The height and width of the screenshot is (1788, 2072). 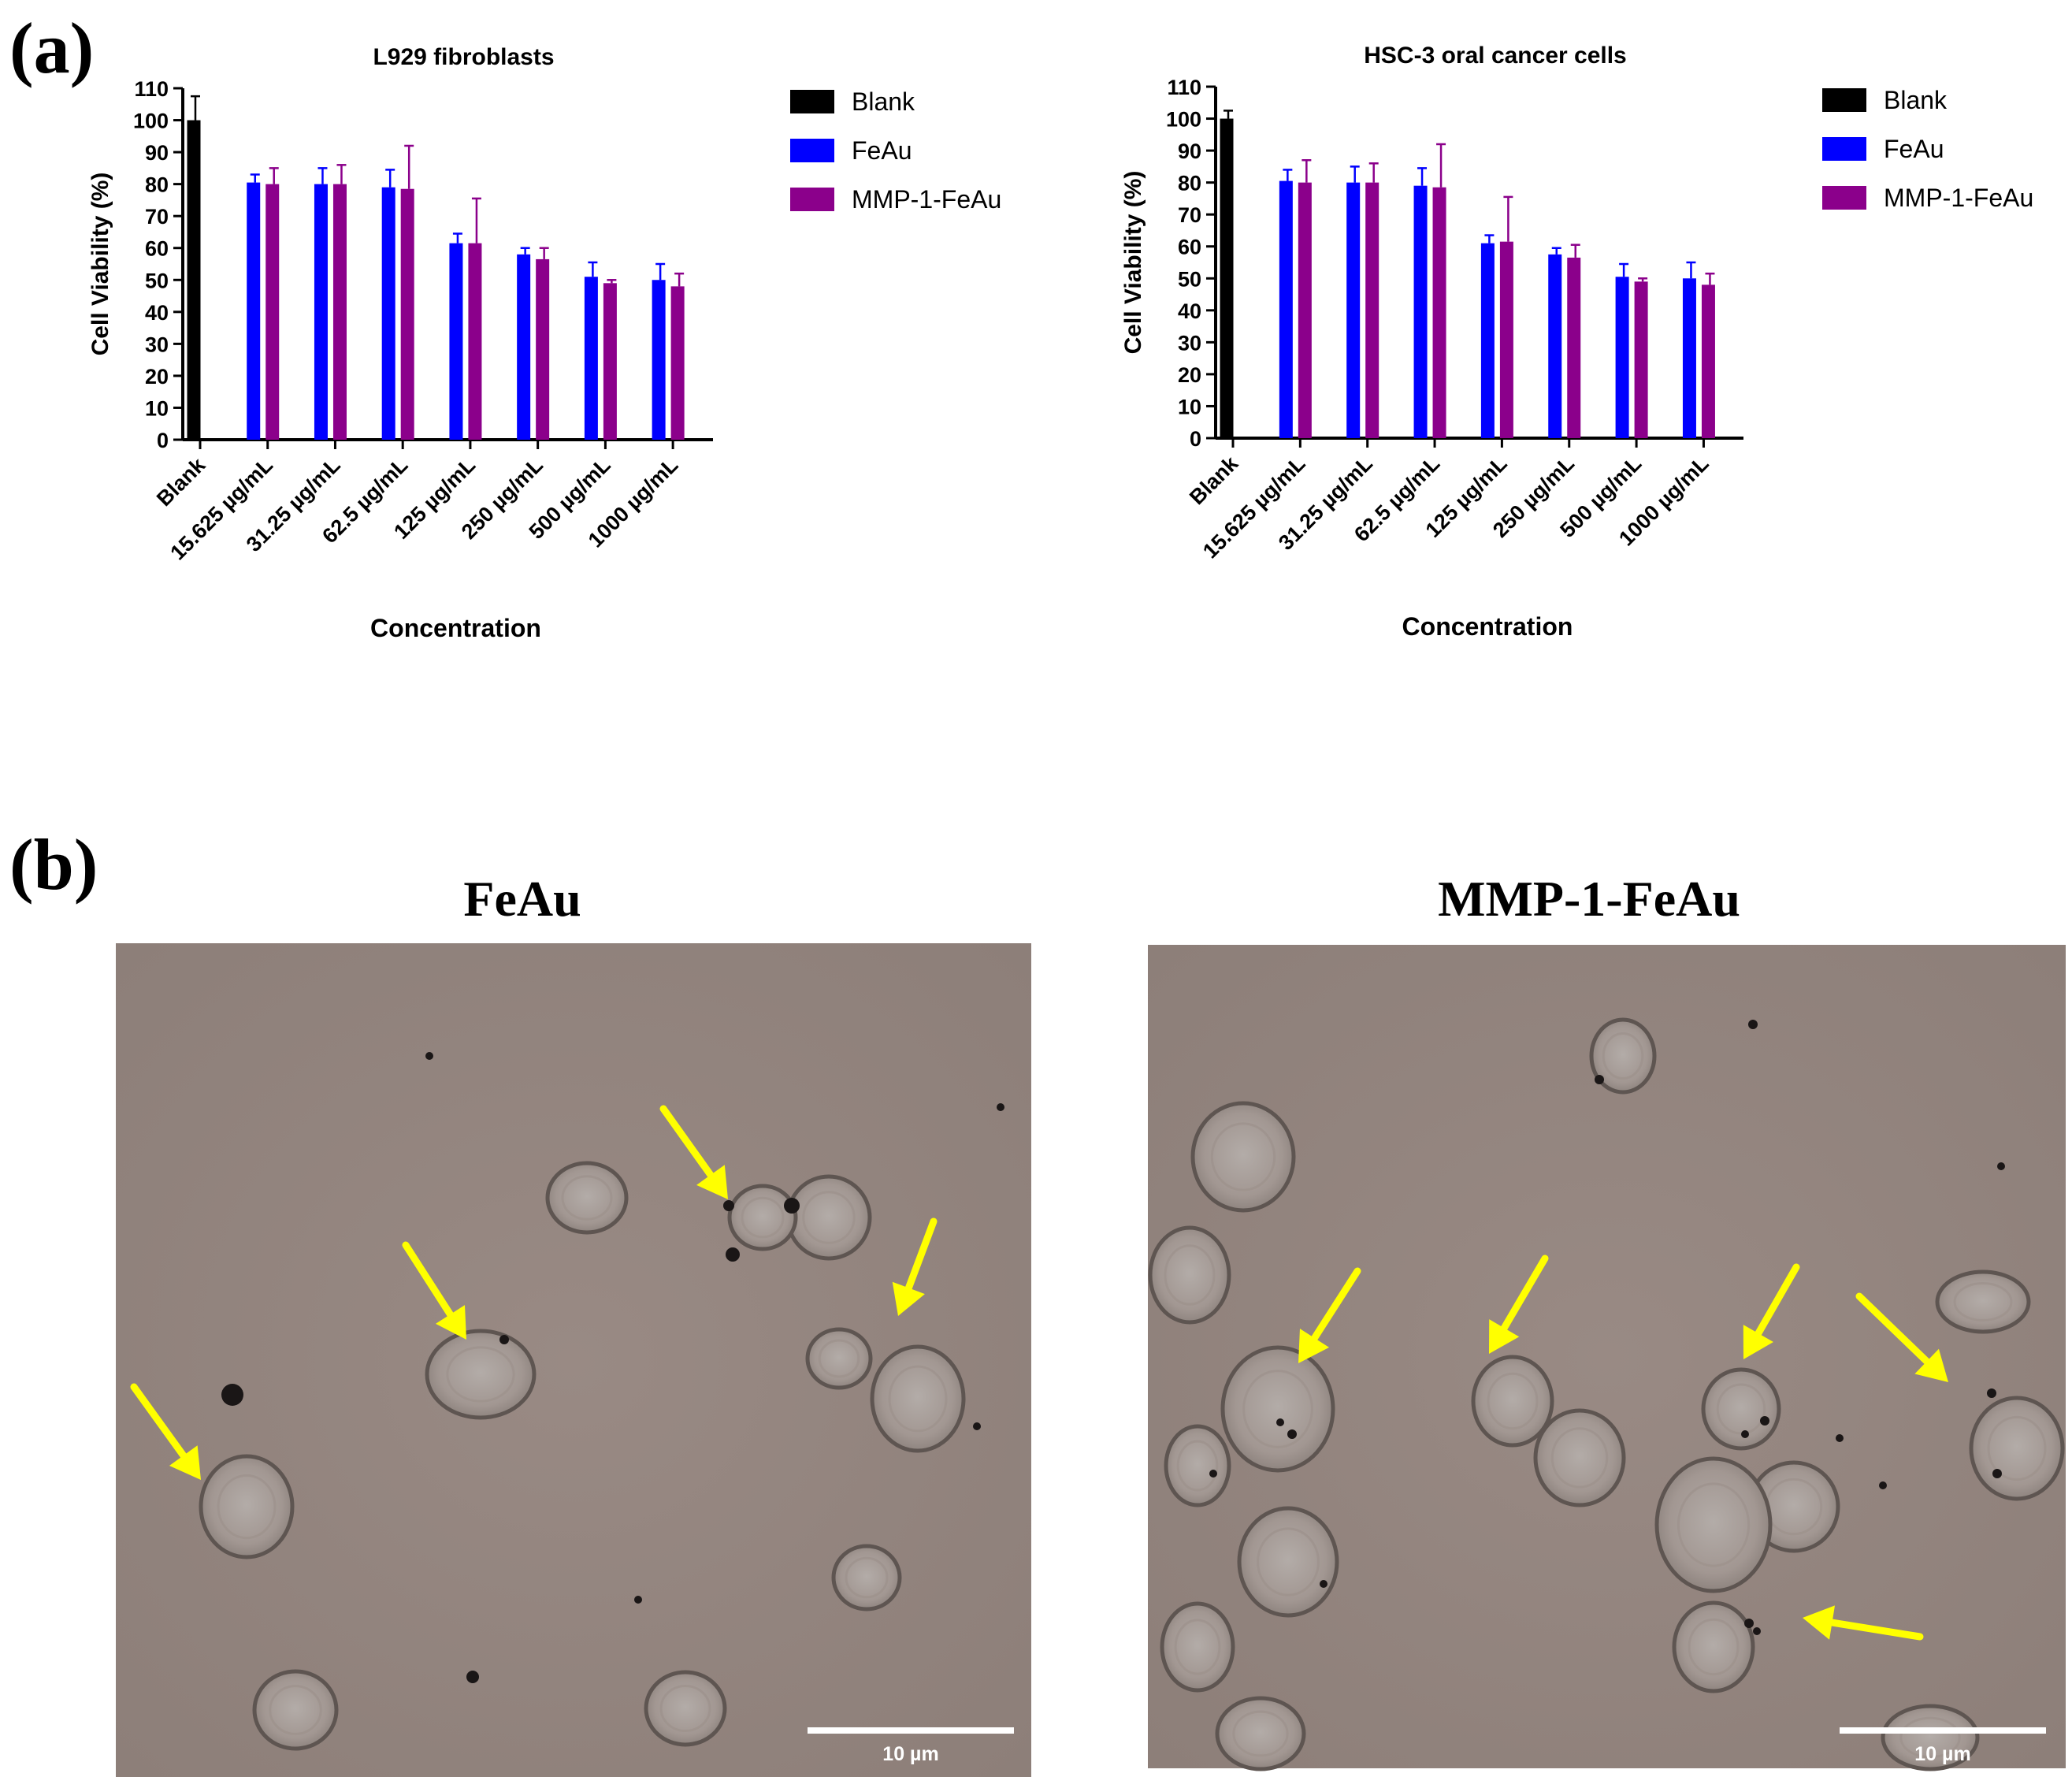 What do you see at coordinates (151, 89) in the screenshot?
I see `y-tick-label: 110` at bounding box center [151, 89].